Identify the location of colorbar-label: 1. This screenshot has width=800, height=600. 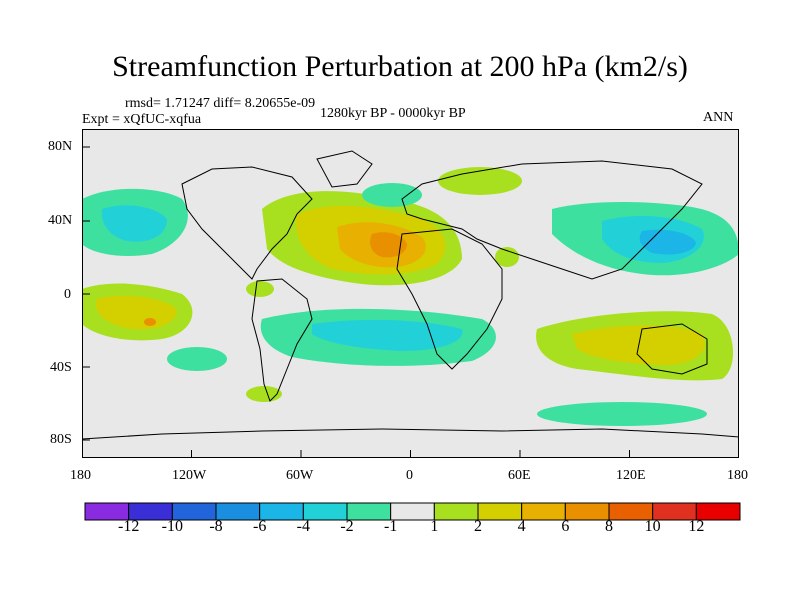
(434, 526).